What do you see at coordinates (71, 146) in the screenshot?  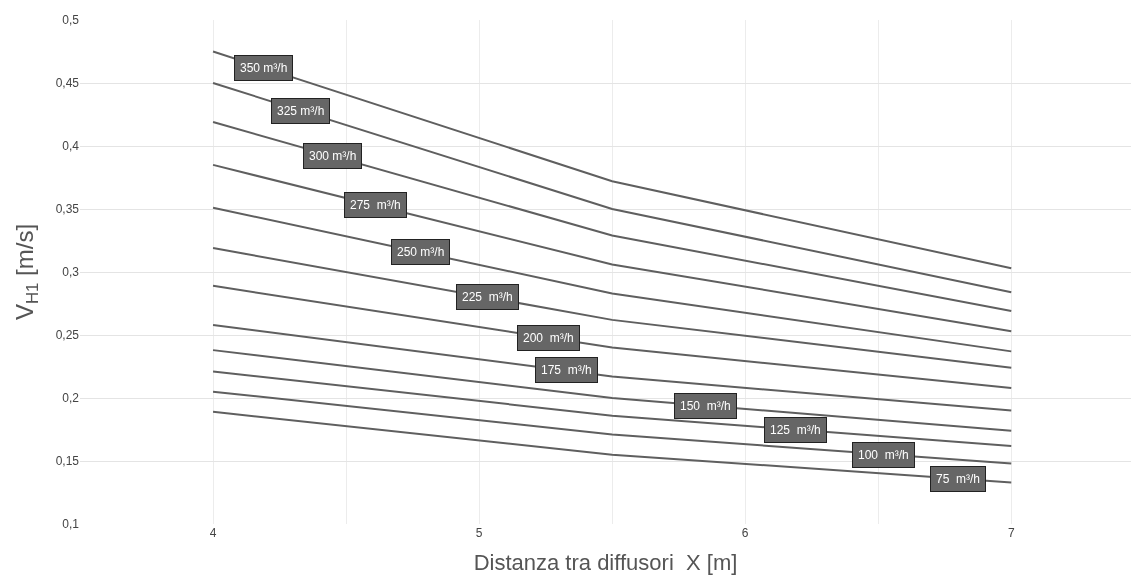 I see `y-tick-label: 0,4` at bounding box center [71, 146].